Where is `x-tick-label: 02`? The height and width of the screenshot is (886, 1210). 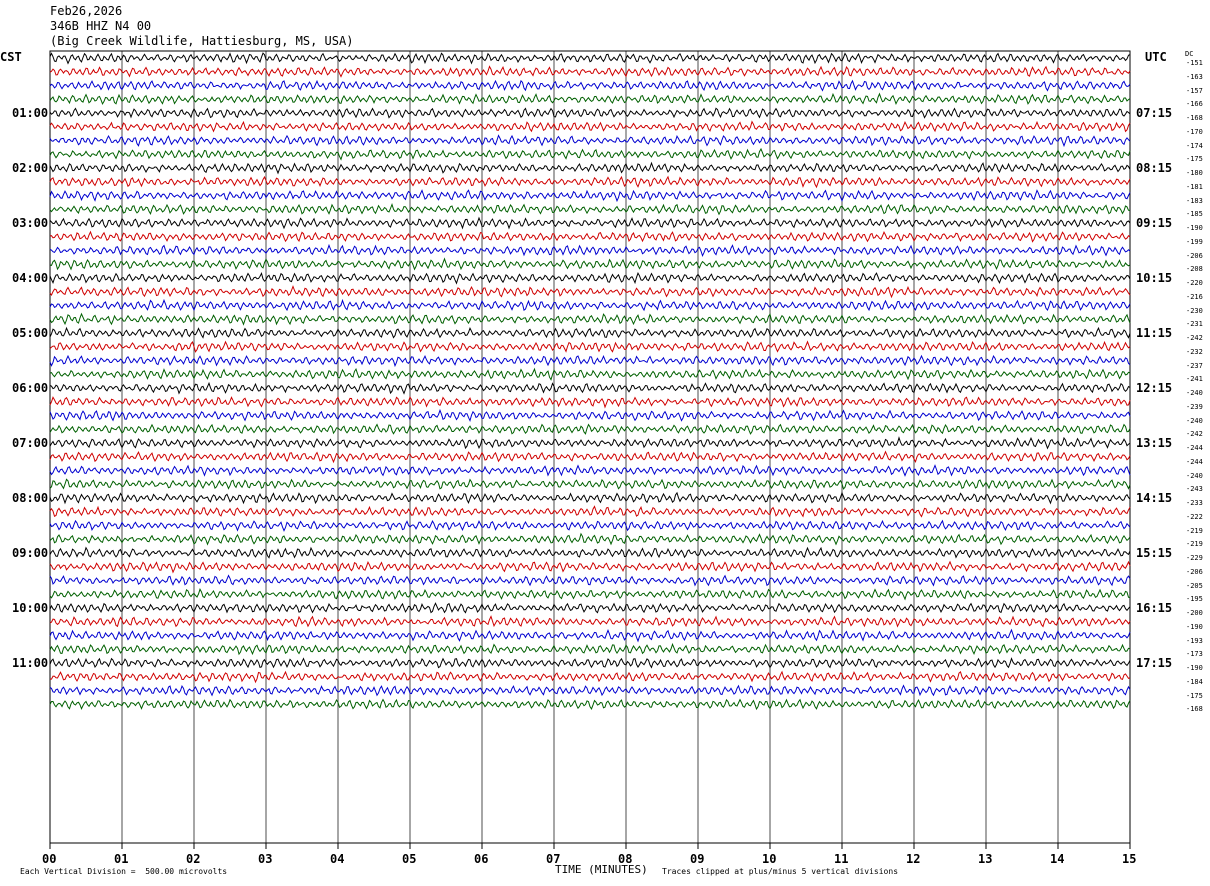 x-tick-label: 02 is located at coordinates (193, 859).